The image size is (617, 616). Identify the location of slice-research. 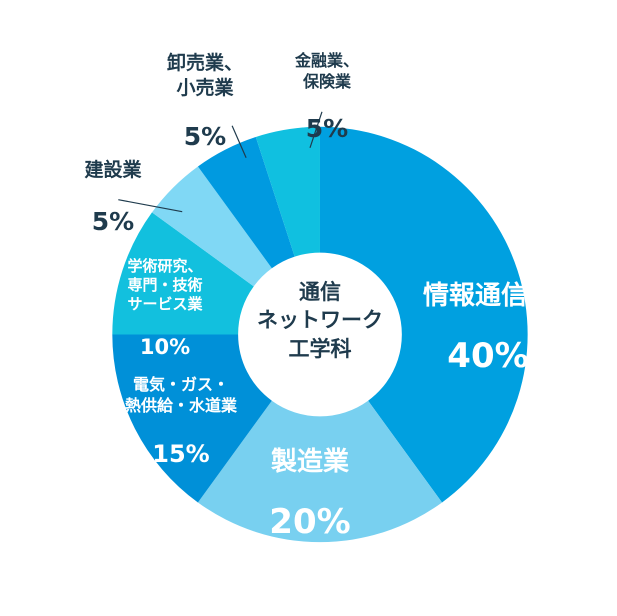
(183, 273).